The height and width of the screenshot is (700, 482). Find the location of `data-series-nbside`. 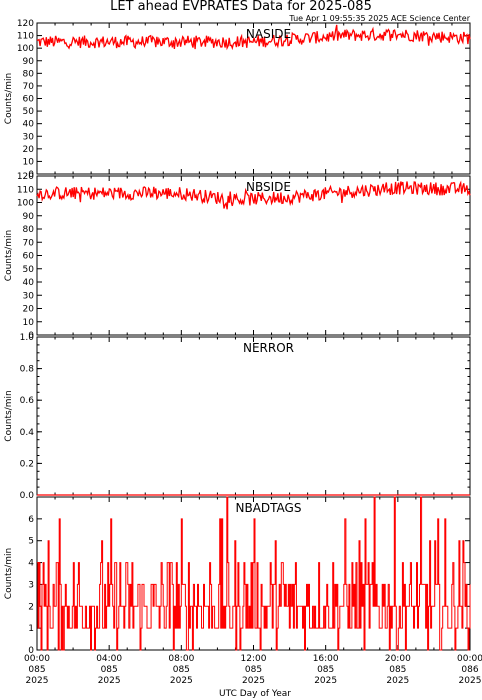

data-series-nbside is located at coordinates (253, 195).